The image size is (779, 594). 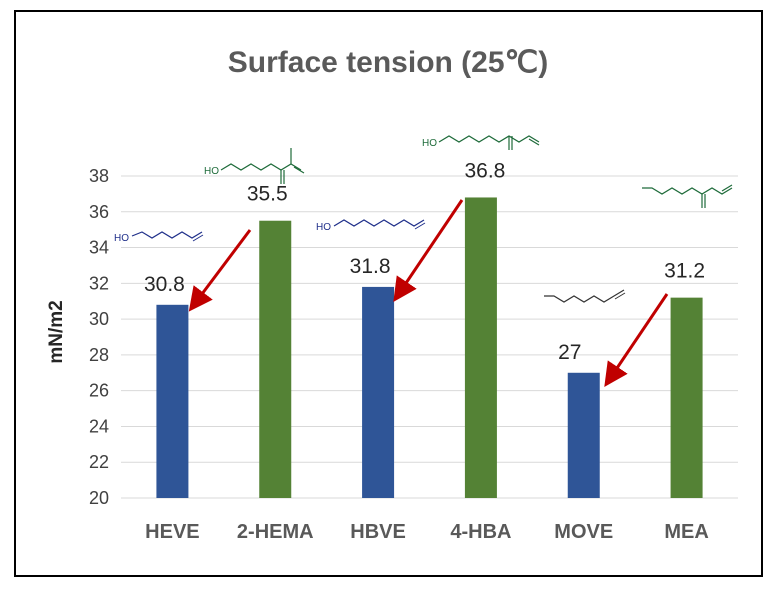 I want to click on mea-structure, so click(x=687, y=196).